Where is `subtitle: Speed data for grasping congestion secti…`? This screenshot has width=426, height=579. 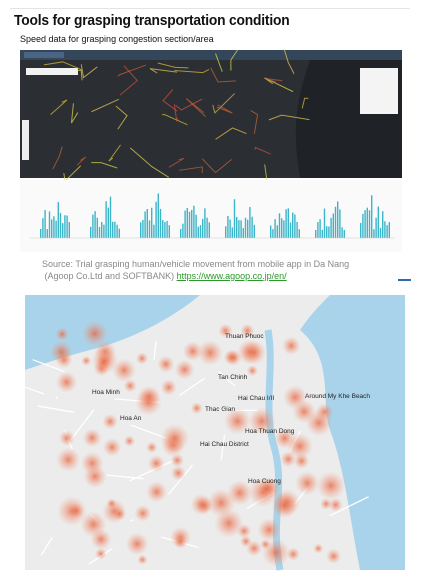
subtitle: Speed data for grasping congestion secti… is located at coordinates (117, 39).